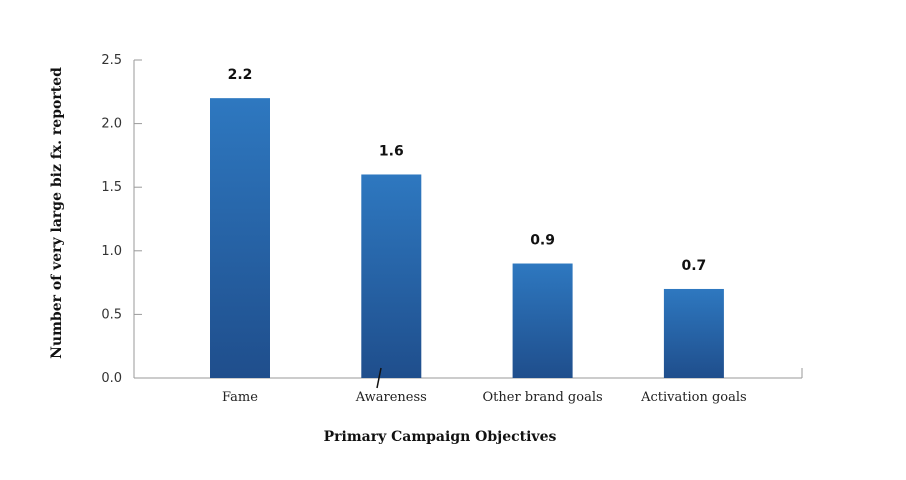 This screenshot has height=480, width=906. What do you see at coordinates (542, 241) in the screenshot?
I see `data-label: 0.9` at bounding box center [542, 241].